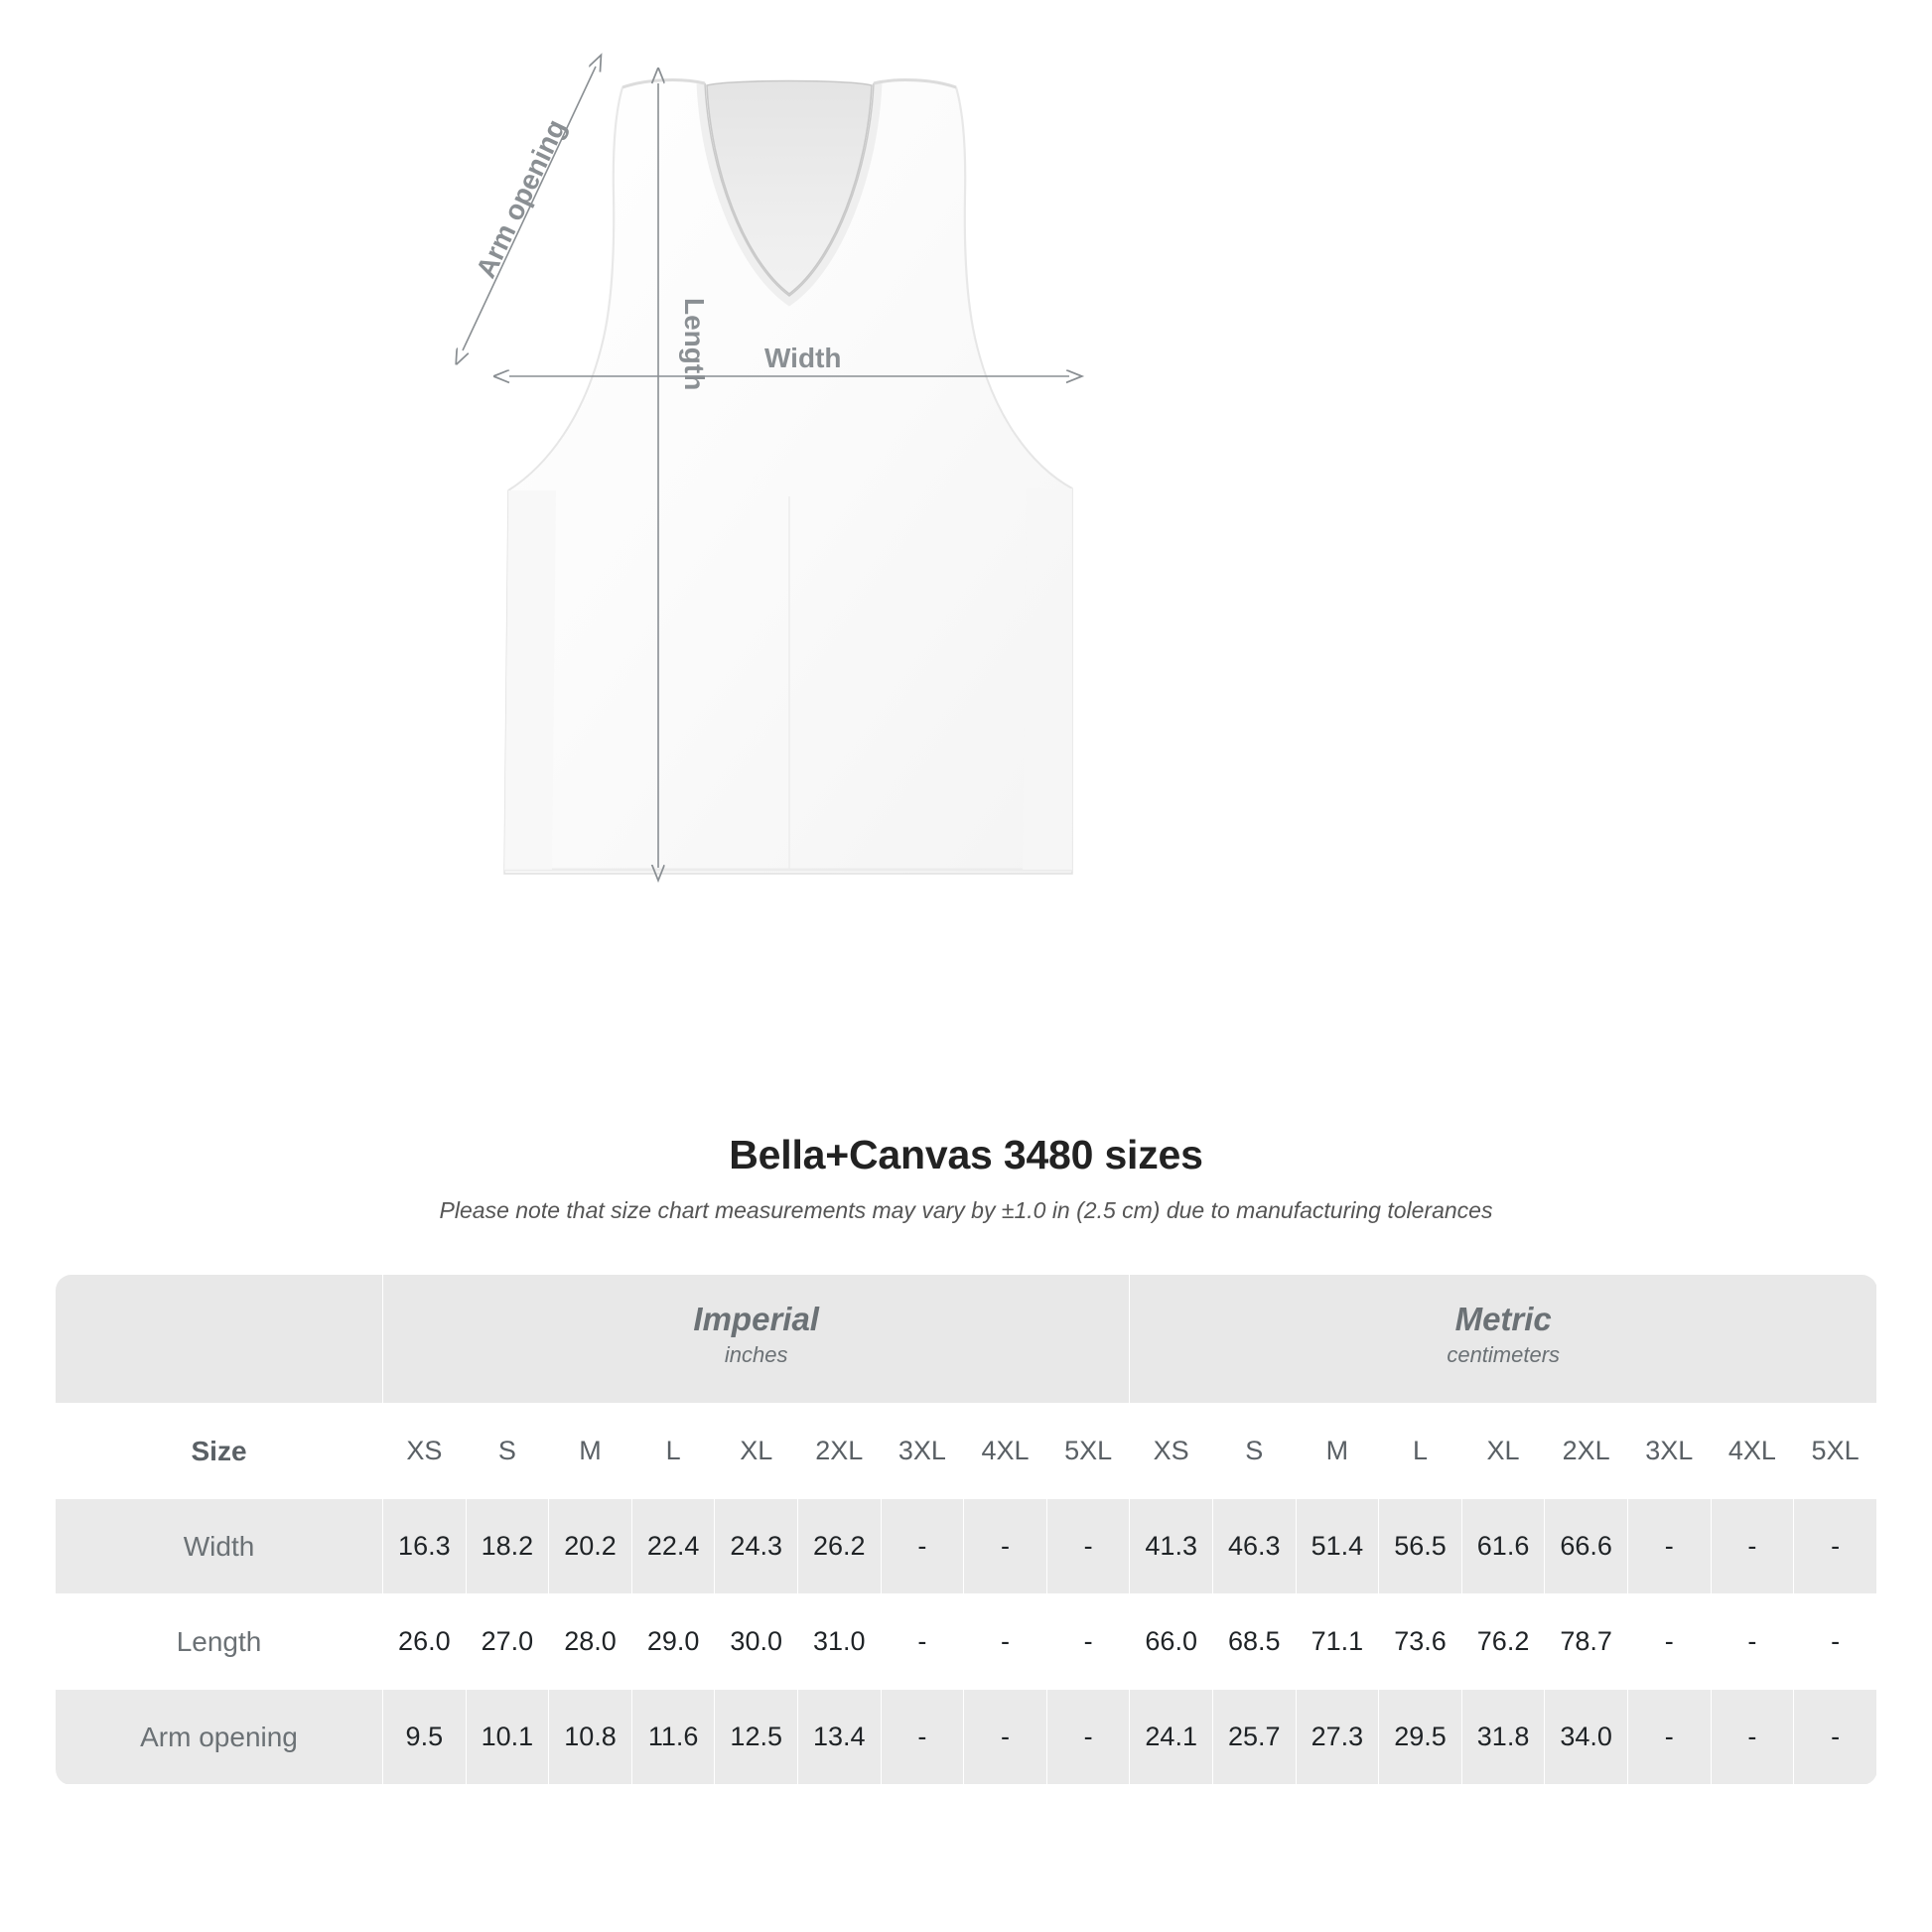  What do you see at coordinates (1669, 1546) in the screenshot?
I see `cell-width-met-3xl: -` at bounding box center [1669, 1546].